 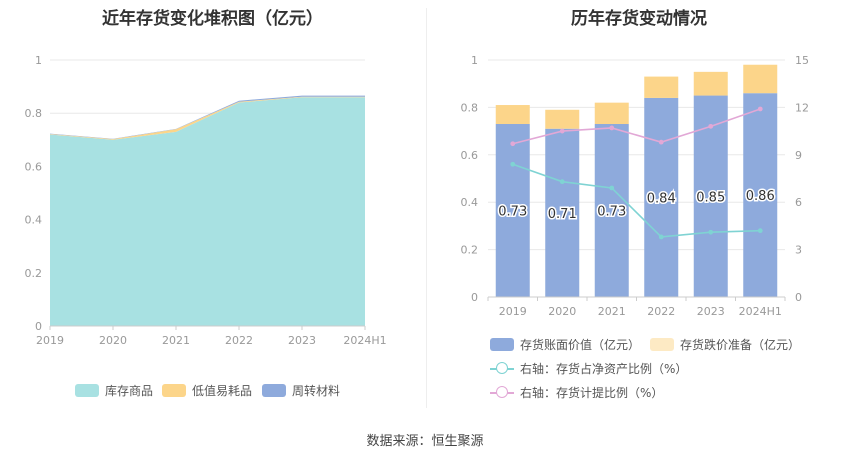 I want to click on y2-tick-label: 0, so click(x=798, y=297).